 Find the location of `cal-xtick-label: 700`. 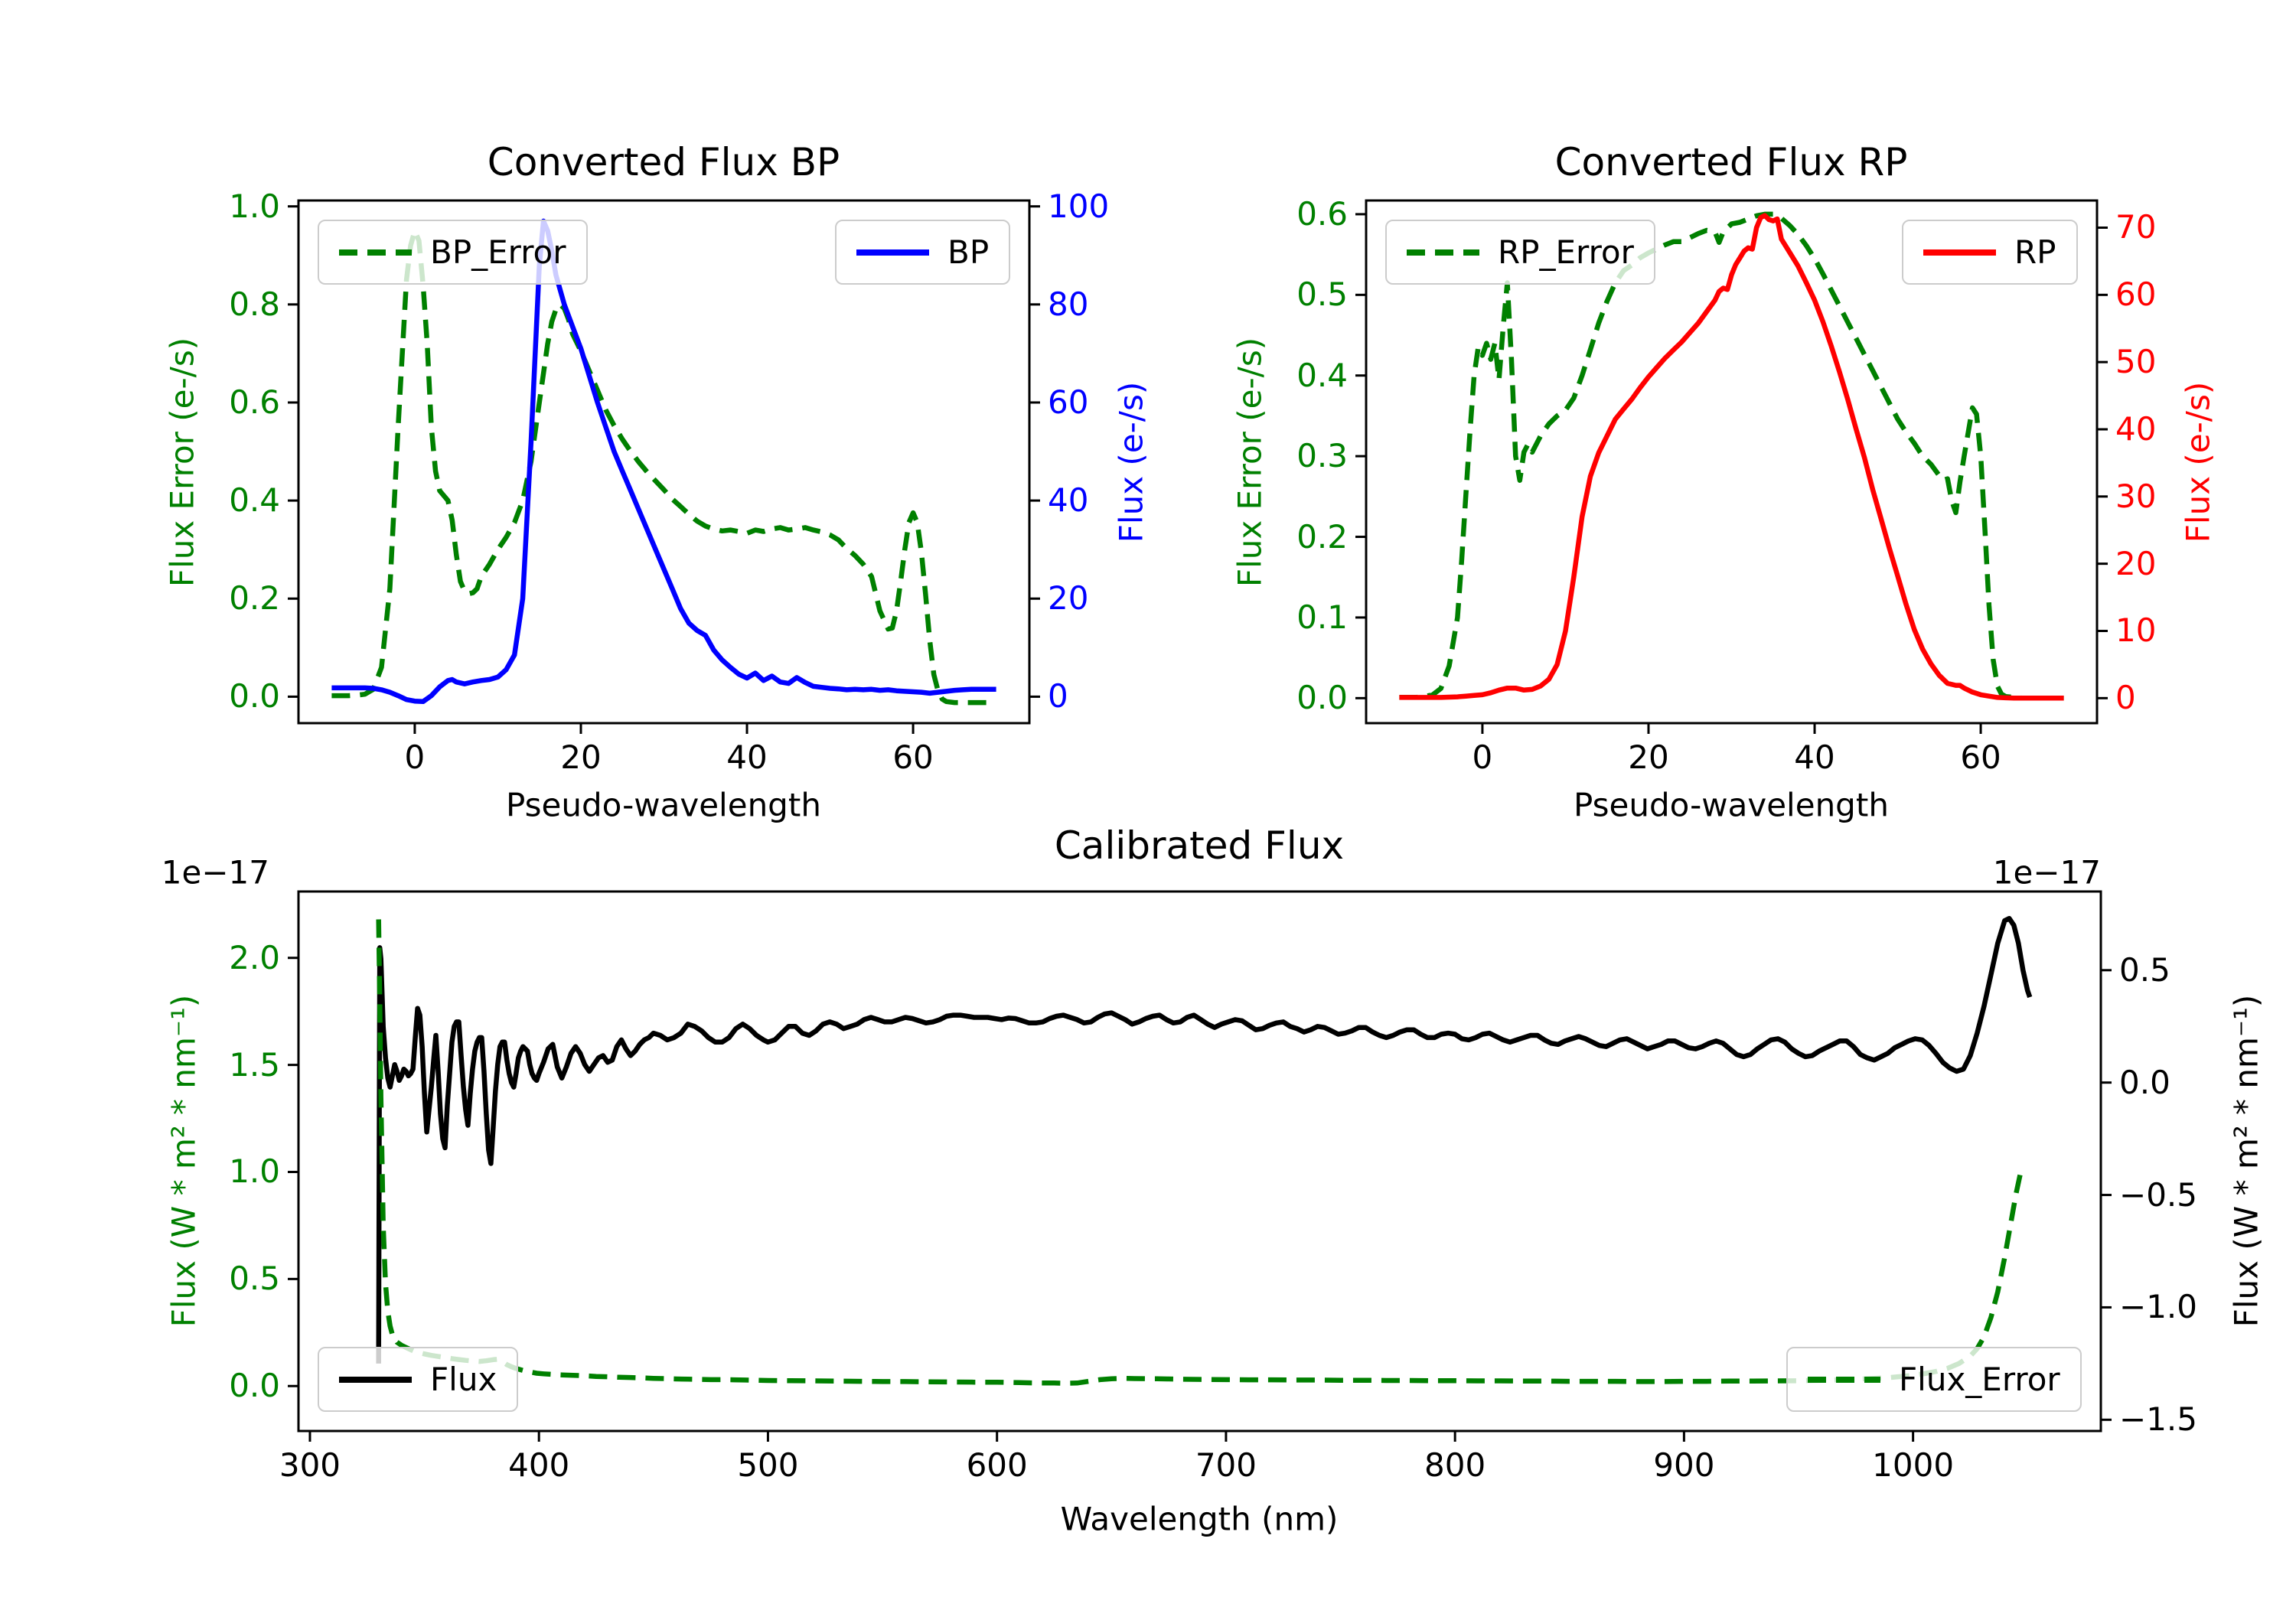

cal-xtick-label: 700 is located at coordinates (1226, 1465).